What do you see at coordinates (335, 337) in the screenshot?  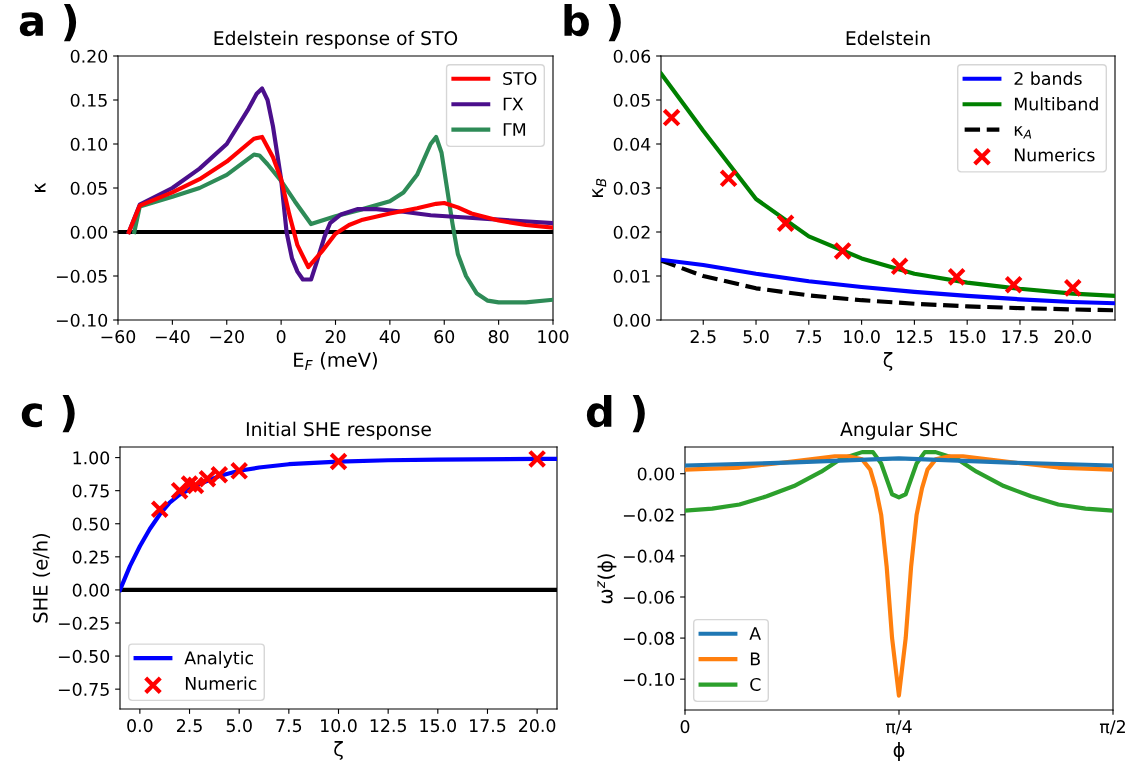 I see `x-tick-label: 20` at bounding box center [335, 337].